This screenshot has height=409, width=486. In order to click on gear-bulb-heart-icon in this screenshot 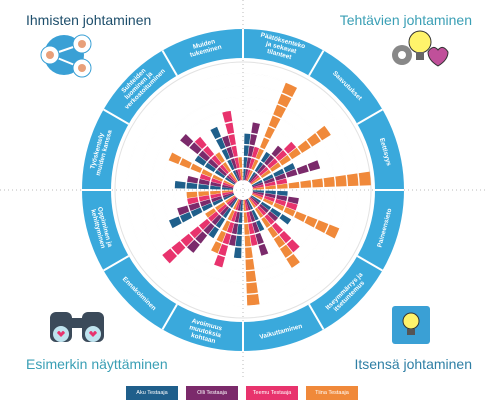, I will do `click(420, 48)`.